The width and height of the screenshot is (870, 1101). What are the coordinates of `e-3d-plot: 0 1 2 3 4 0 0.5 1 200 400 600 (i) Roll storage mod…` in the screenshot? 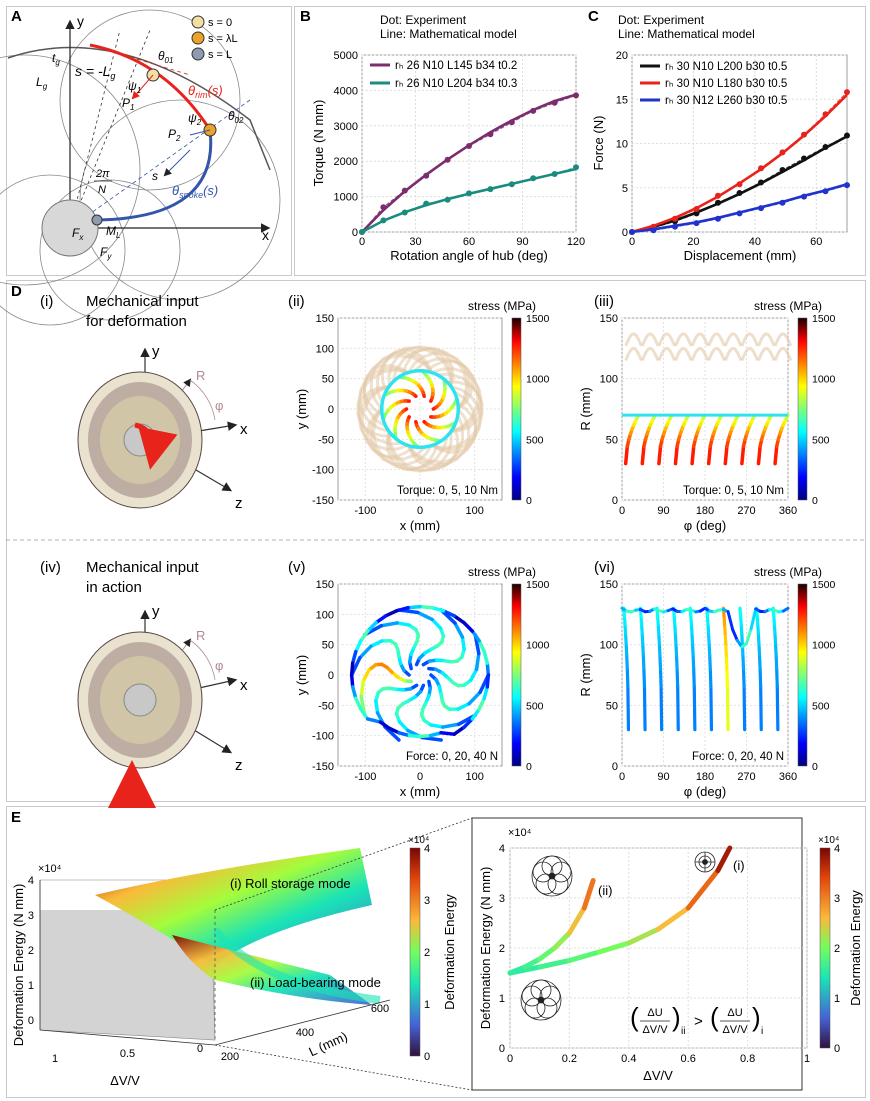 It's located at (201, 968).